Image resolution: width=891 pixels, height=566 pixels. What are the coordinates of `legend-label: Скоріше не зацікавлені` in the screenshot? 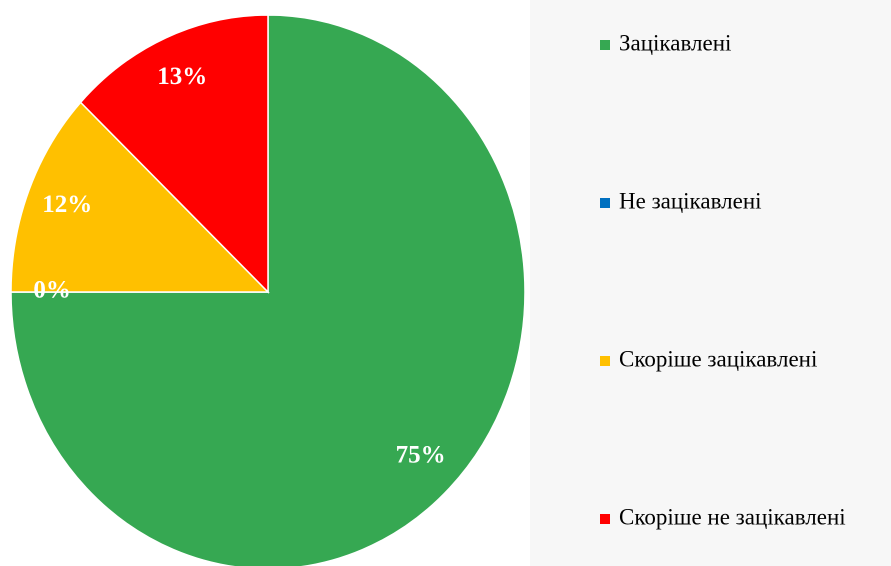 It's located at (732, 516).